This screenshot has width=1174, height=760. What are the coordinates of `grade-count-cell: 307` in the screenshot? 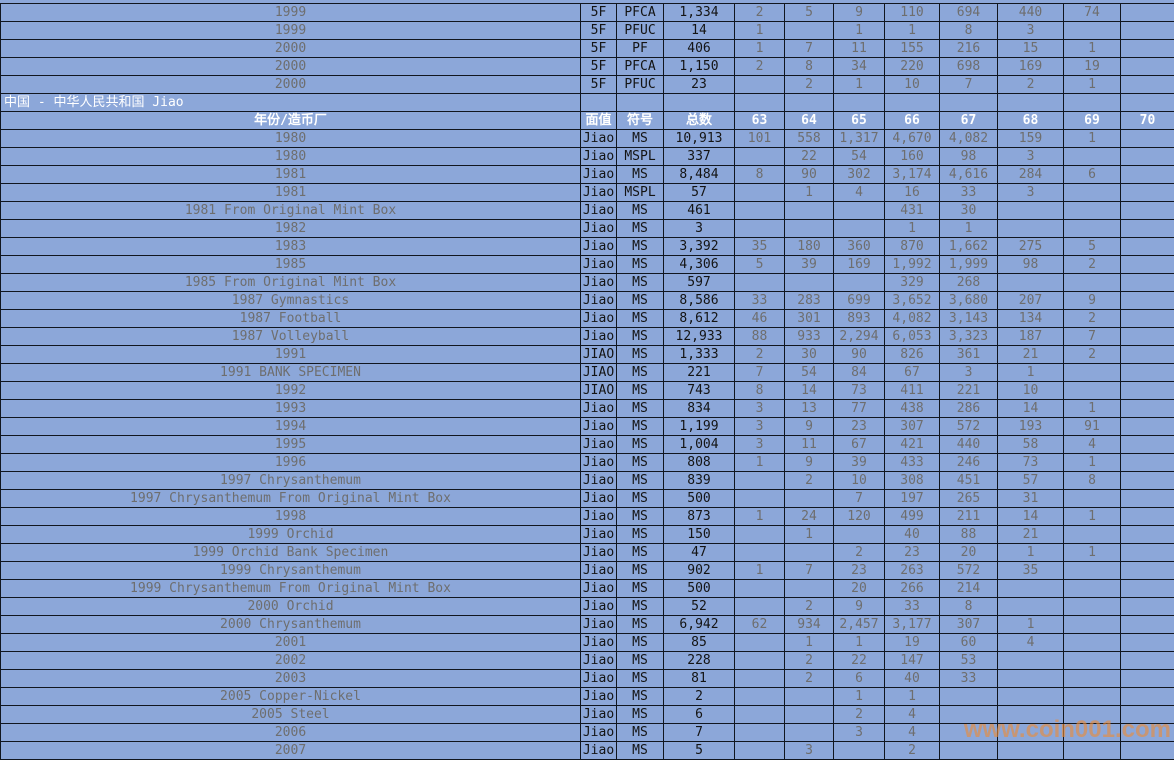 It's located at (968, 624).